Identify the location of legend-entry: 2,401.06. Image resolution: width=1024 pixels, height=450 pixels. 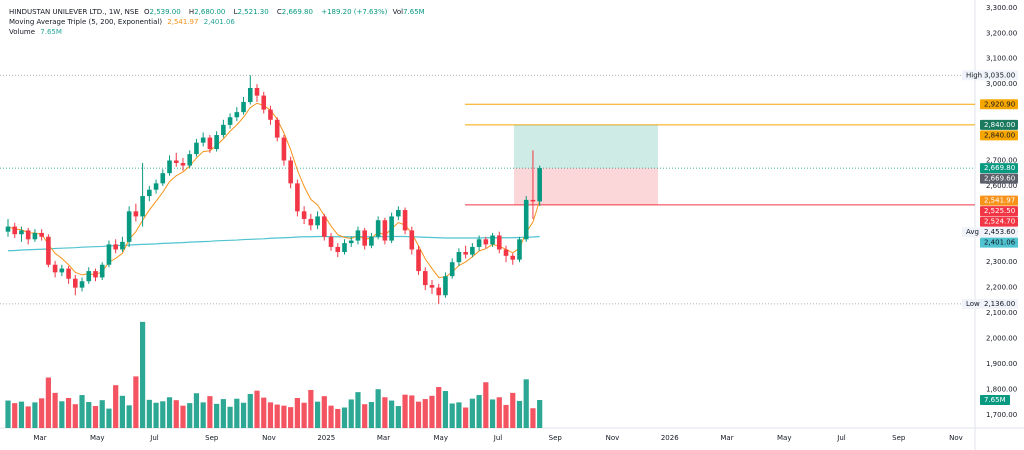
(219, 22).